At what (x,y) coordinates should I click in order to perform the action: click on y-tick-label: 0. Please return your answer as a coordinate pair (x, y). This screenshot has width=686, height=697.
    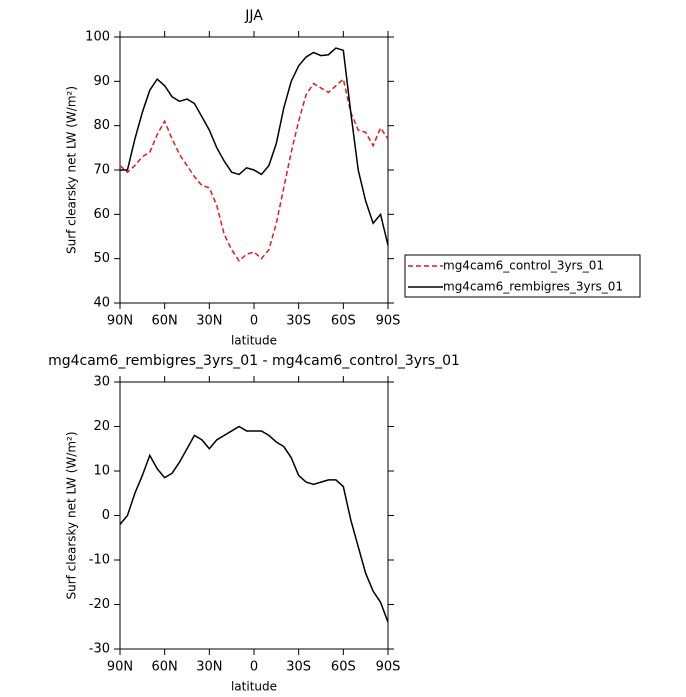
    Looking at the image, I should click on (106, 515).